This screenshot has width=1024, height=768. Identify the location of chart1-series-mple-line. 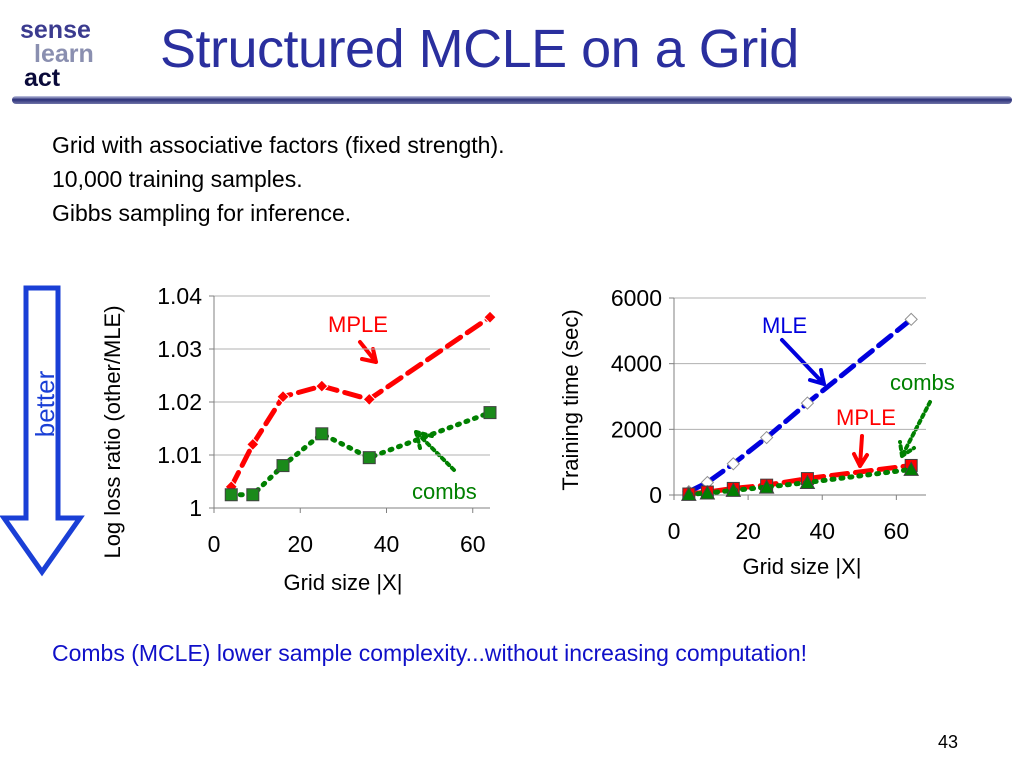
(360, 402).